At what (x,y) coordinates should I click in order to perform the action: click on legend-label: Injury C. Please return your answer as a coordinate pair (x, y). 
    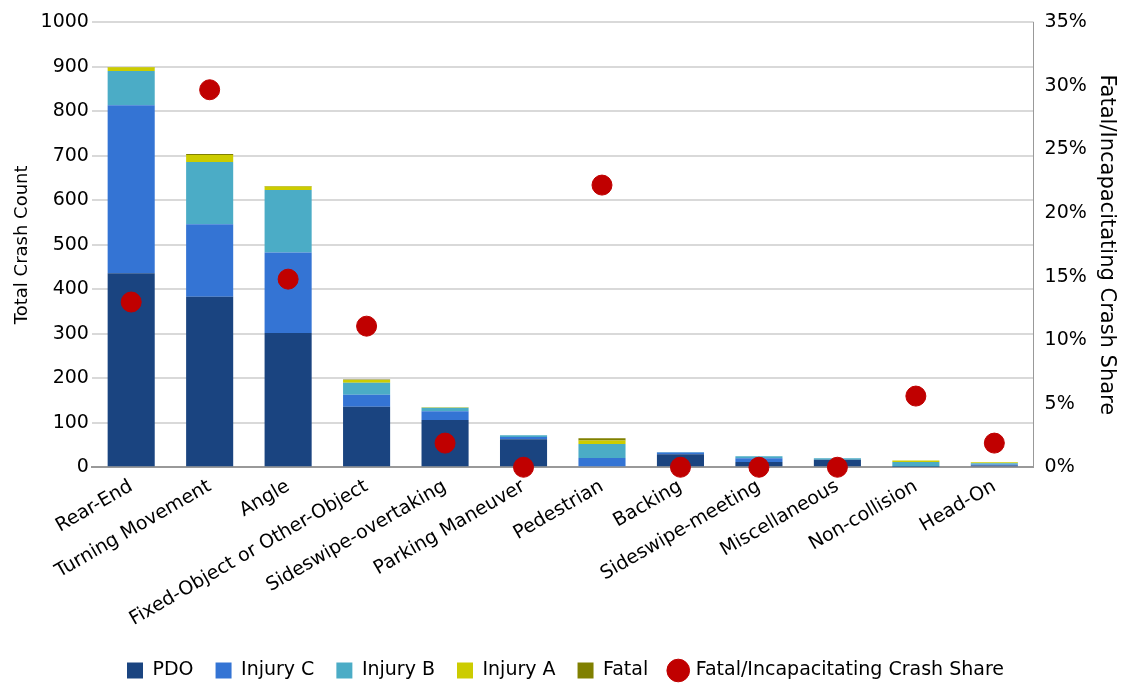
    Looking at the image, I should click on (278, 668).